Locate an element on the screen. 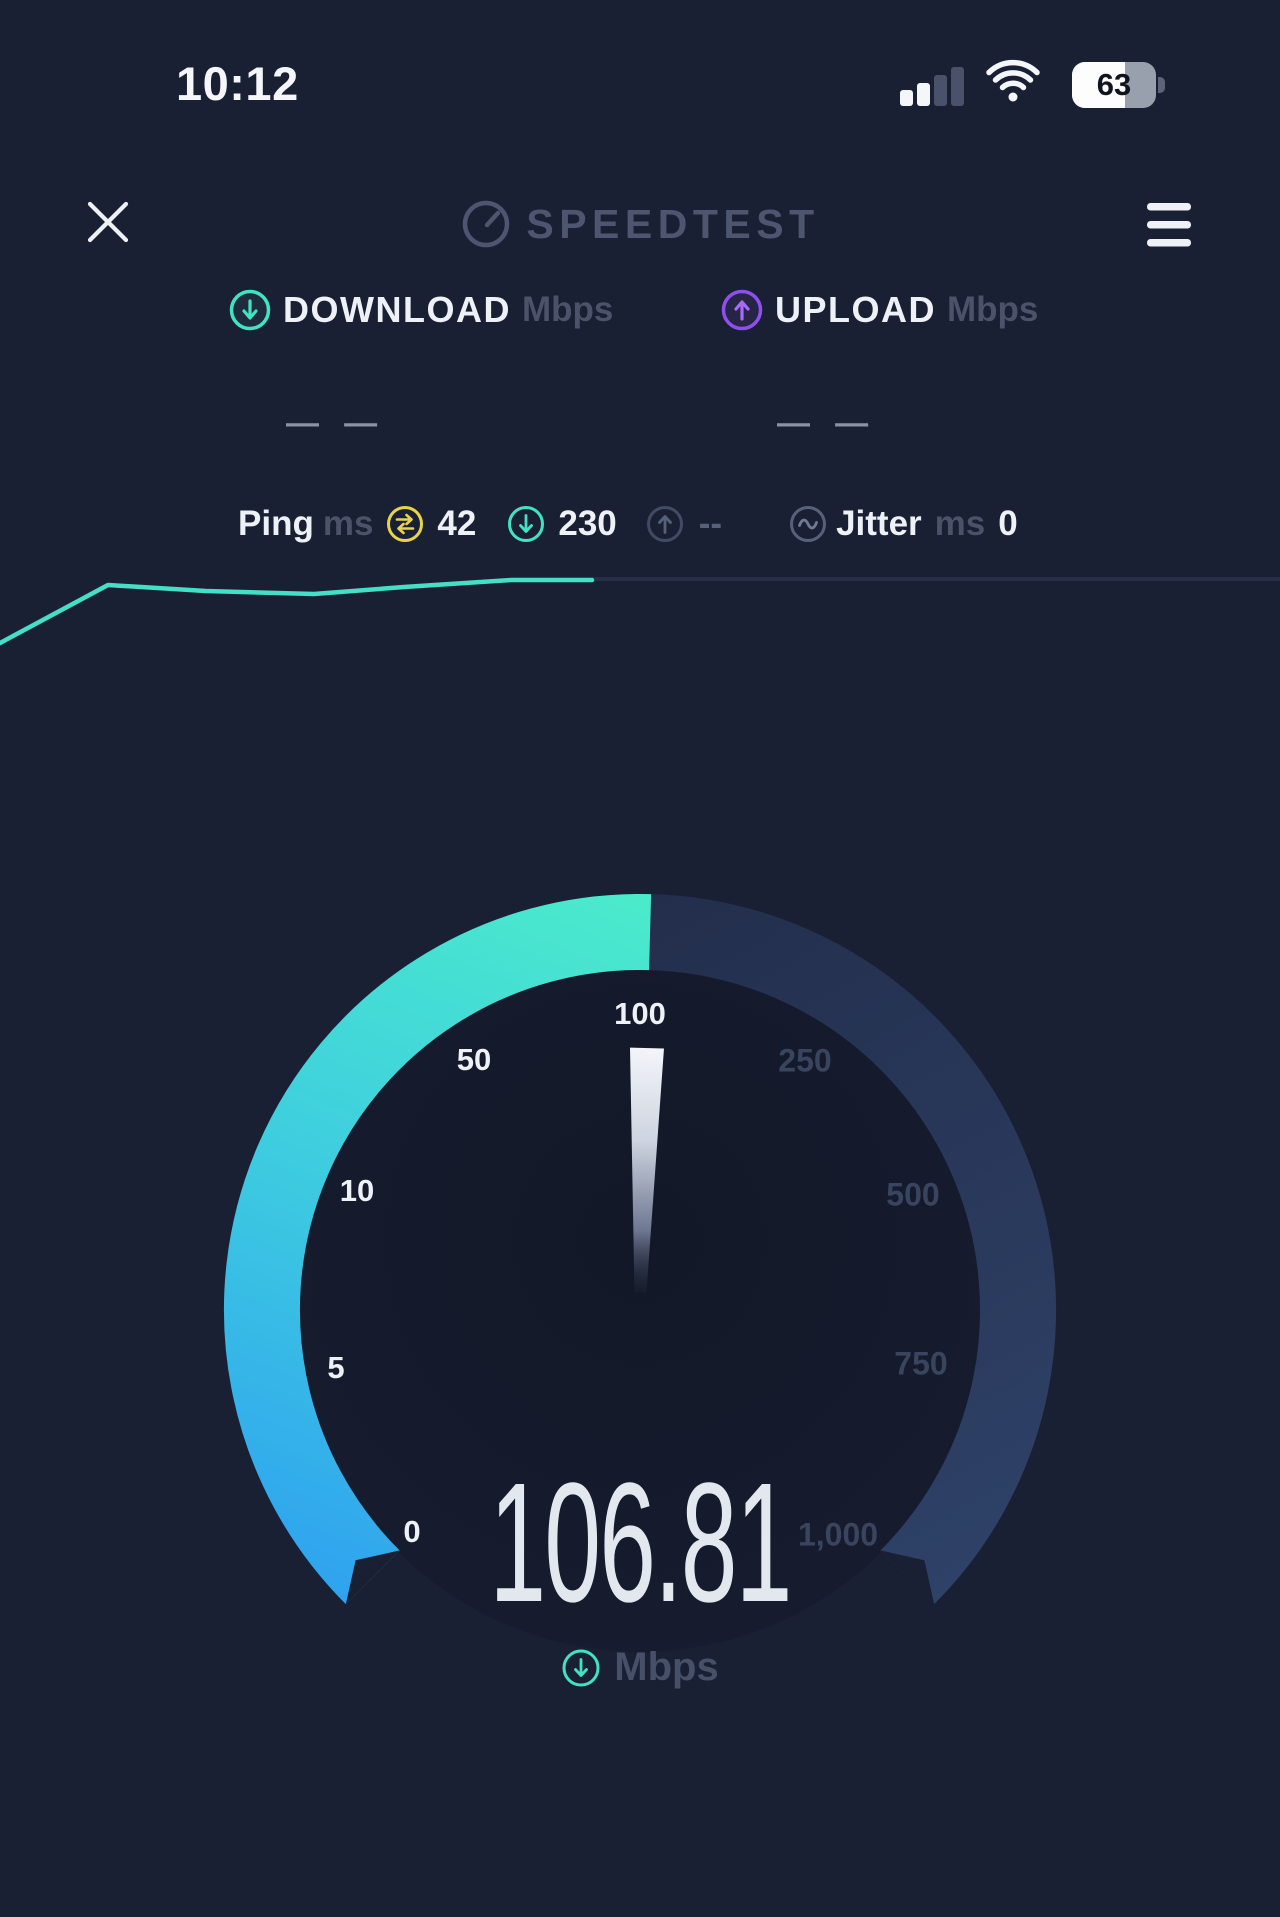  battery-percent: 63 is located at coordinates (1114, 84).